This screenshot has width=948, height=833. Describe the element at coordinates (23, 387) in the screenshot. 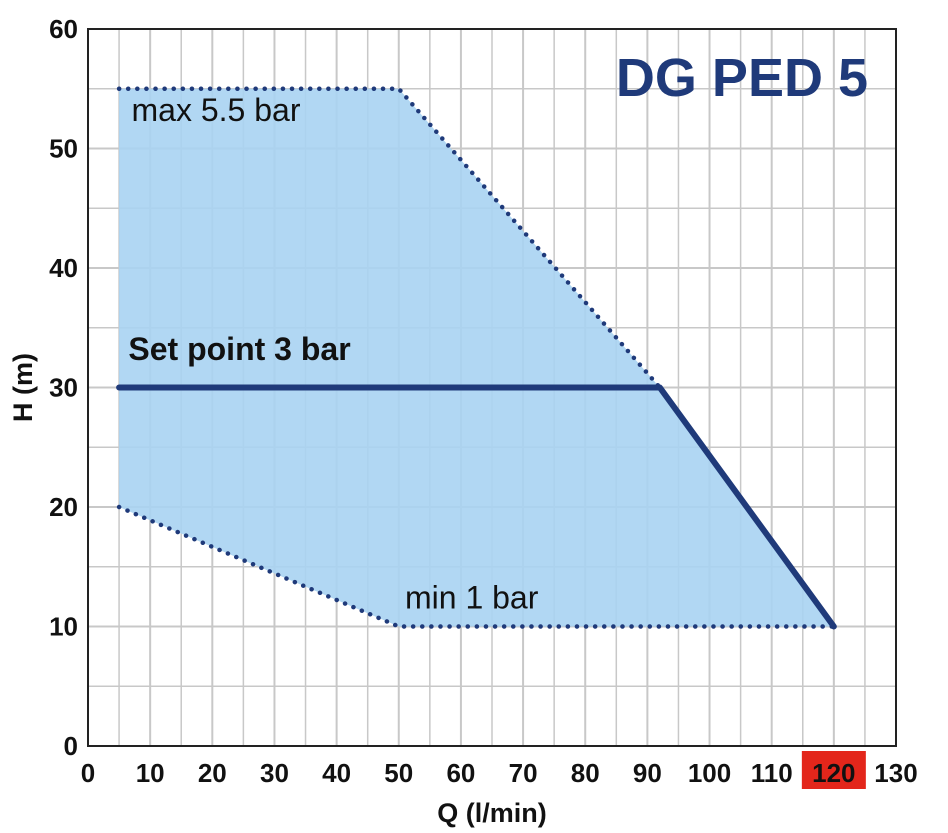

I see `y-axis-label: H (m)` at that location.